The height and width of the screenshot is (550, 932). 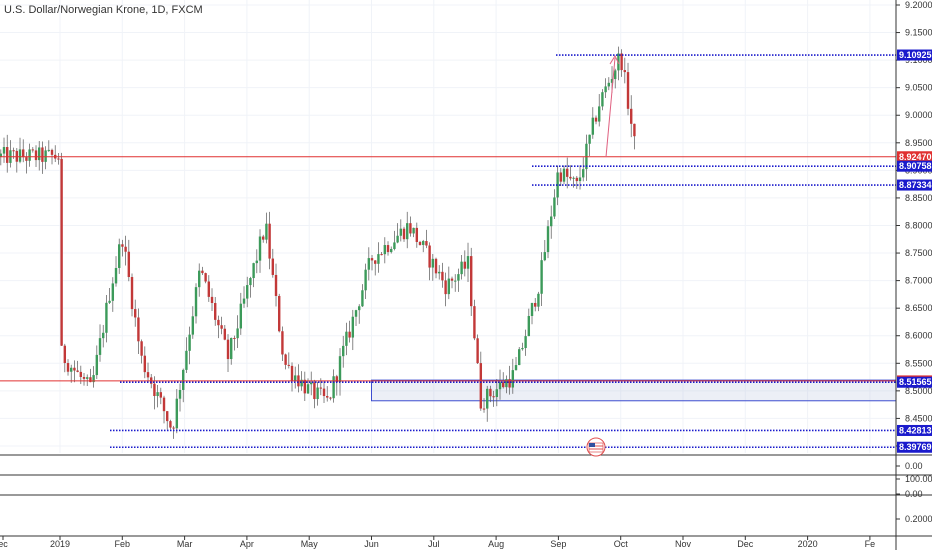 What do you see at coordinates (310, 544) in the screenshot?
I see `x-tick-label: May` at bounding box center [310, 544].